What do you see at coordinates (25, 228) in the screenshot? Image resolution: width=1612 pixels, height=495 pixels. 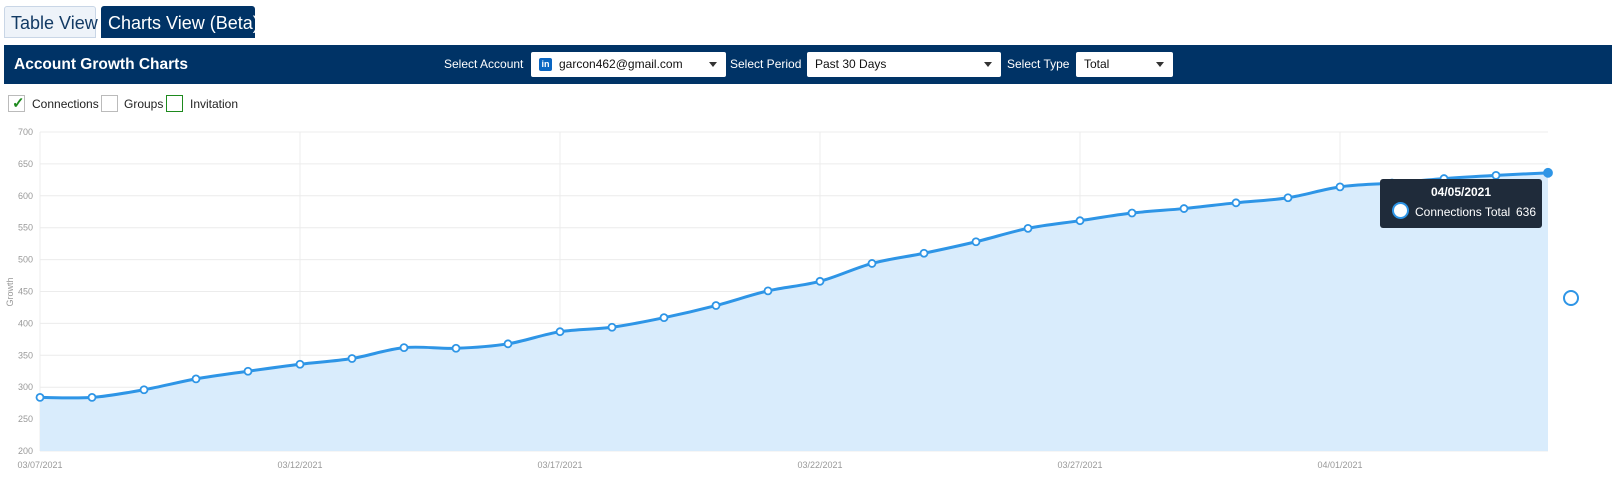 I see `y-tick-label: 550` at bounding box center [25, 228].